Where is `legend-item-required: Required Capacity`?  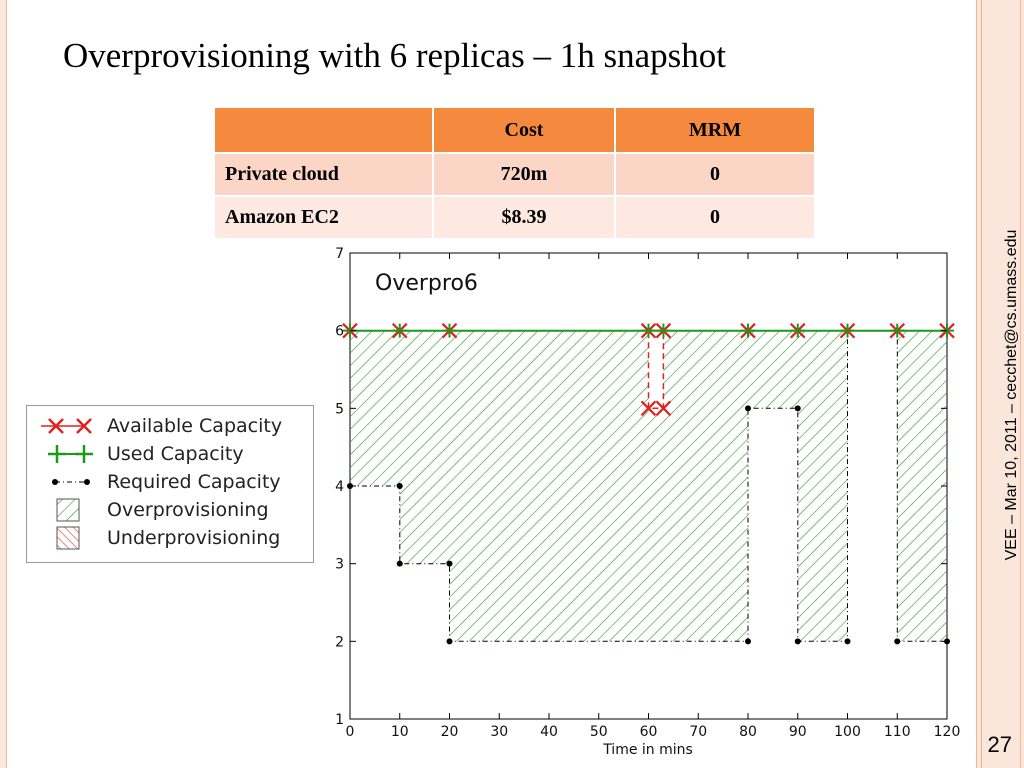 legend-item-required: Required Capacity is located at coordinates (154, 482).